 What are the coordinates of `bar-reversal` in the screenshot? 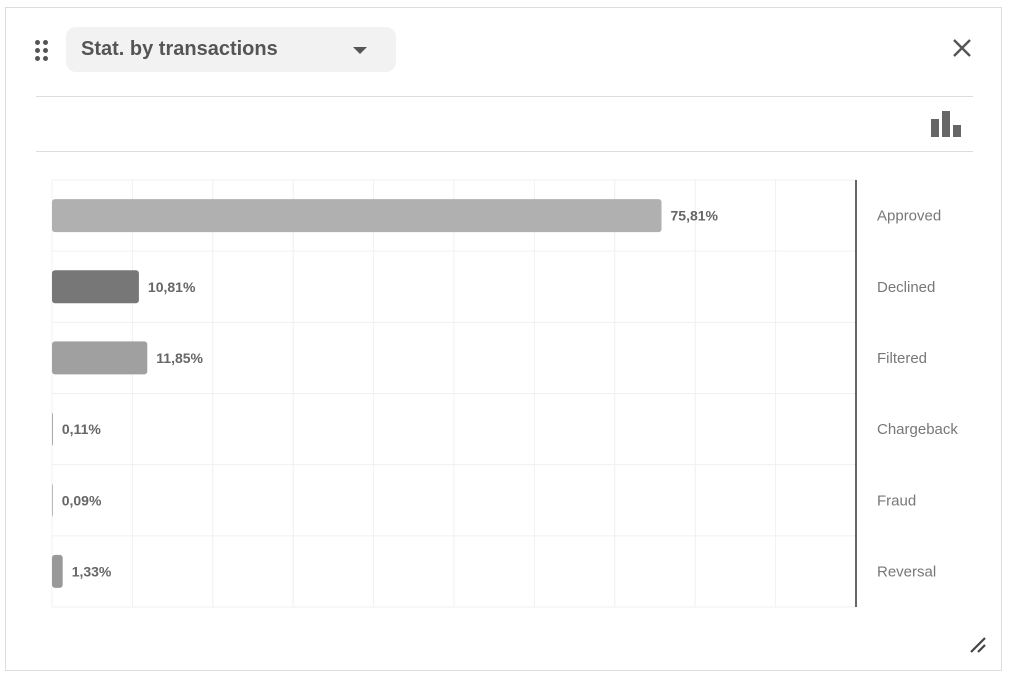 It's located at (57, 571).